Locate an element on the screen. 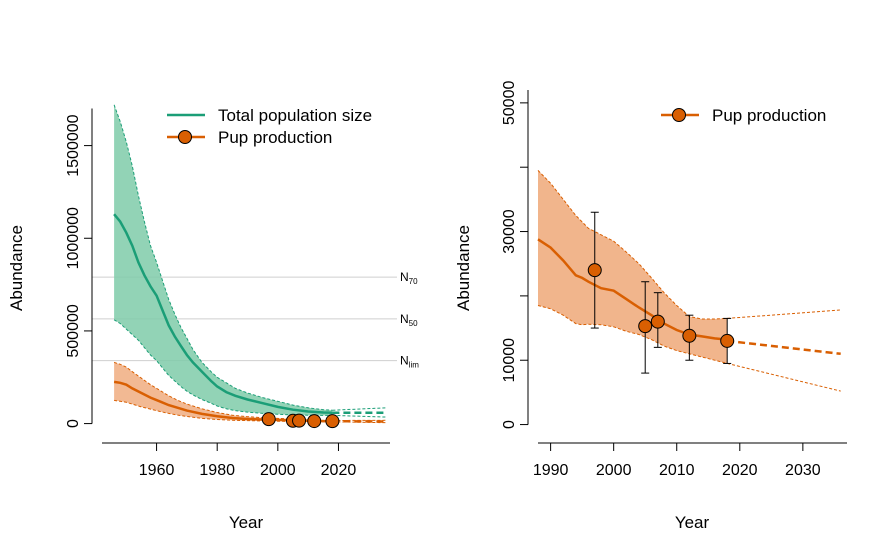  reference-line-label: N50 is located at coordinates (409, 320).